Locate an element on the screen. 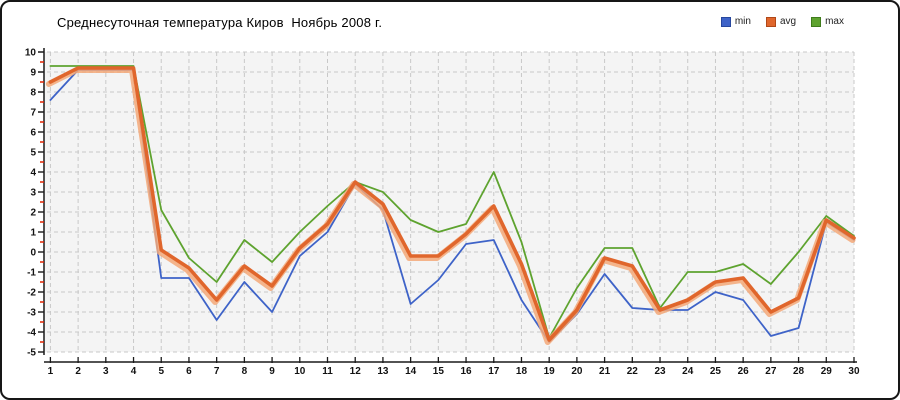 This screenshot has width=900, height=400. x-tick-label: 21 is located at coordinates (605, 371).